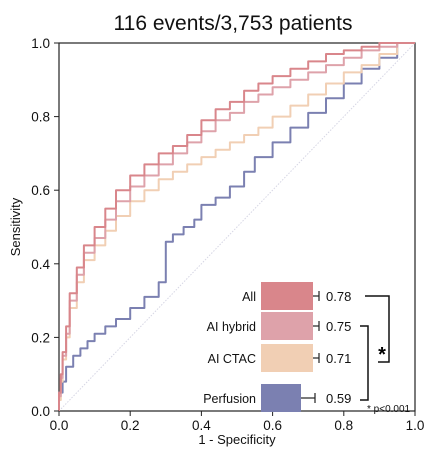 This screenshot has width=431, height=453. I want to click on significance-note: * p<0.001, so click(389, 409).